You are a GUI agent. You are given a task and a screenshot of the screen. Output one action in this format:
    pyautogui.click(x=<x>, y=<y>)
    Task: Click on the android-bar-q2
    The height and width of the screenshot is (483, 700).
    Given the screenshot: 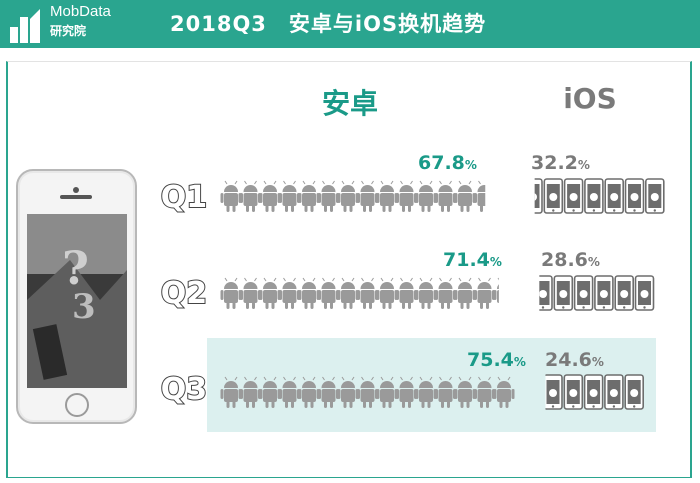 What is the action you would take?
    pyautogui.click(x=359, y=293)
    